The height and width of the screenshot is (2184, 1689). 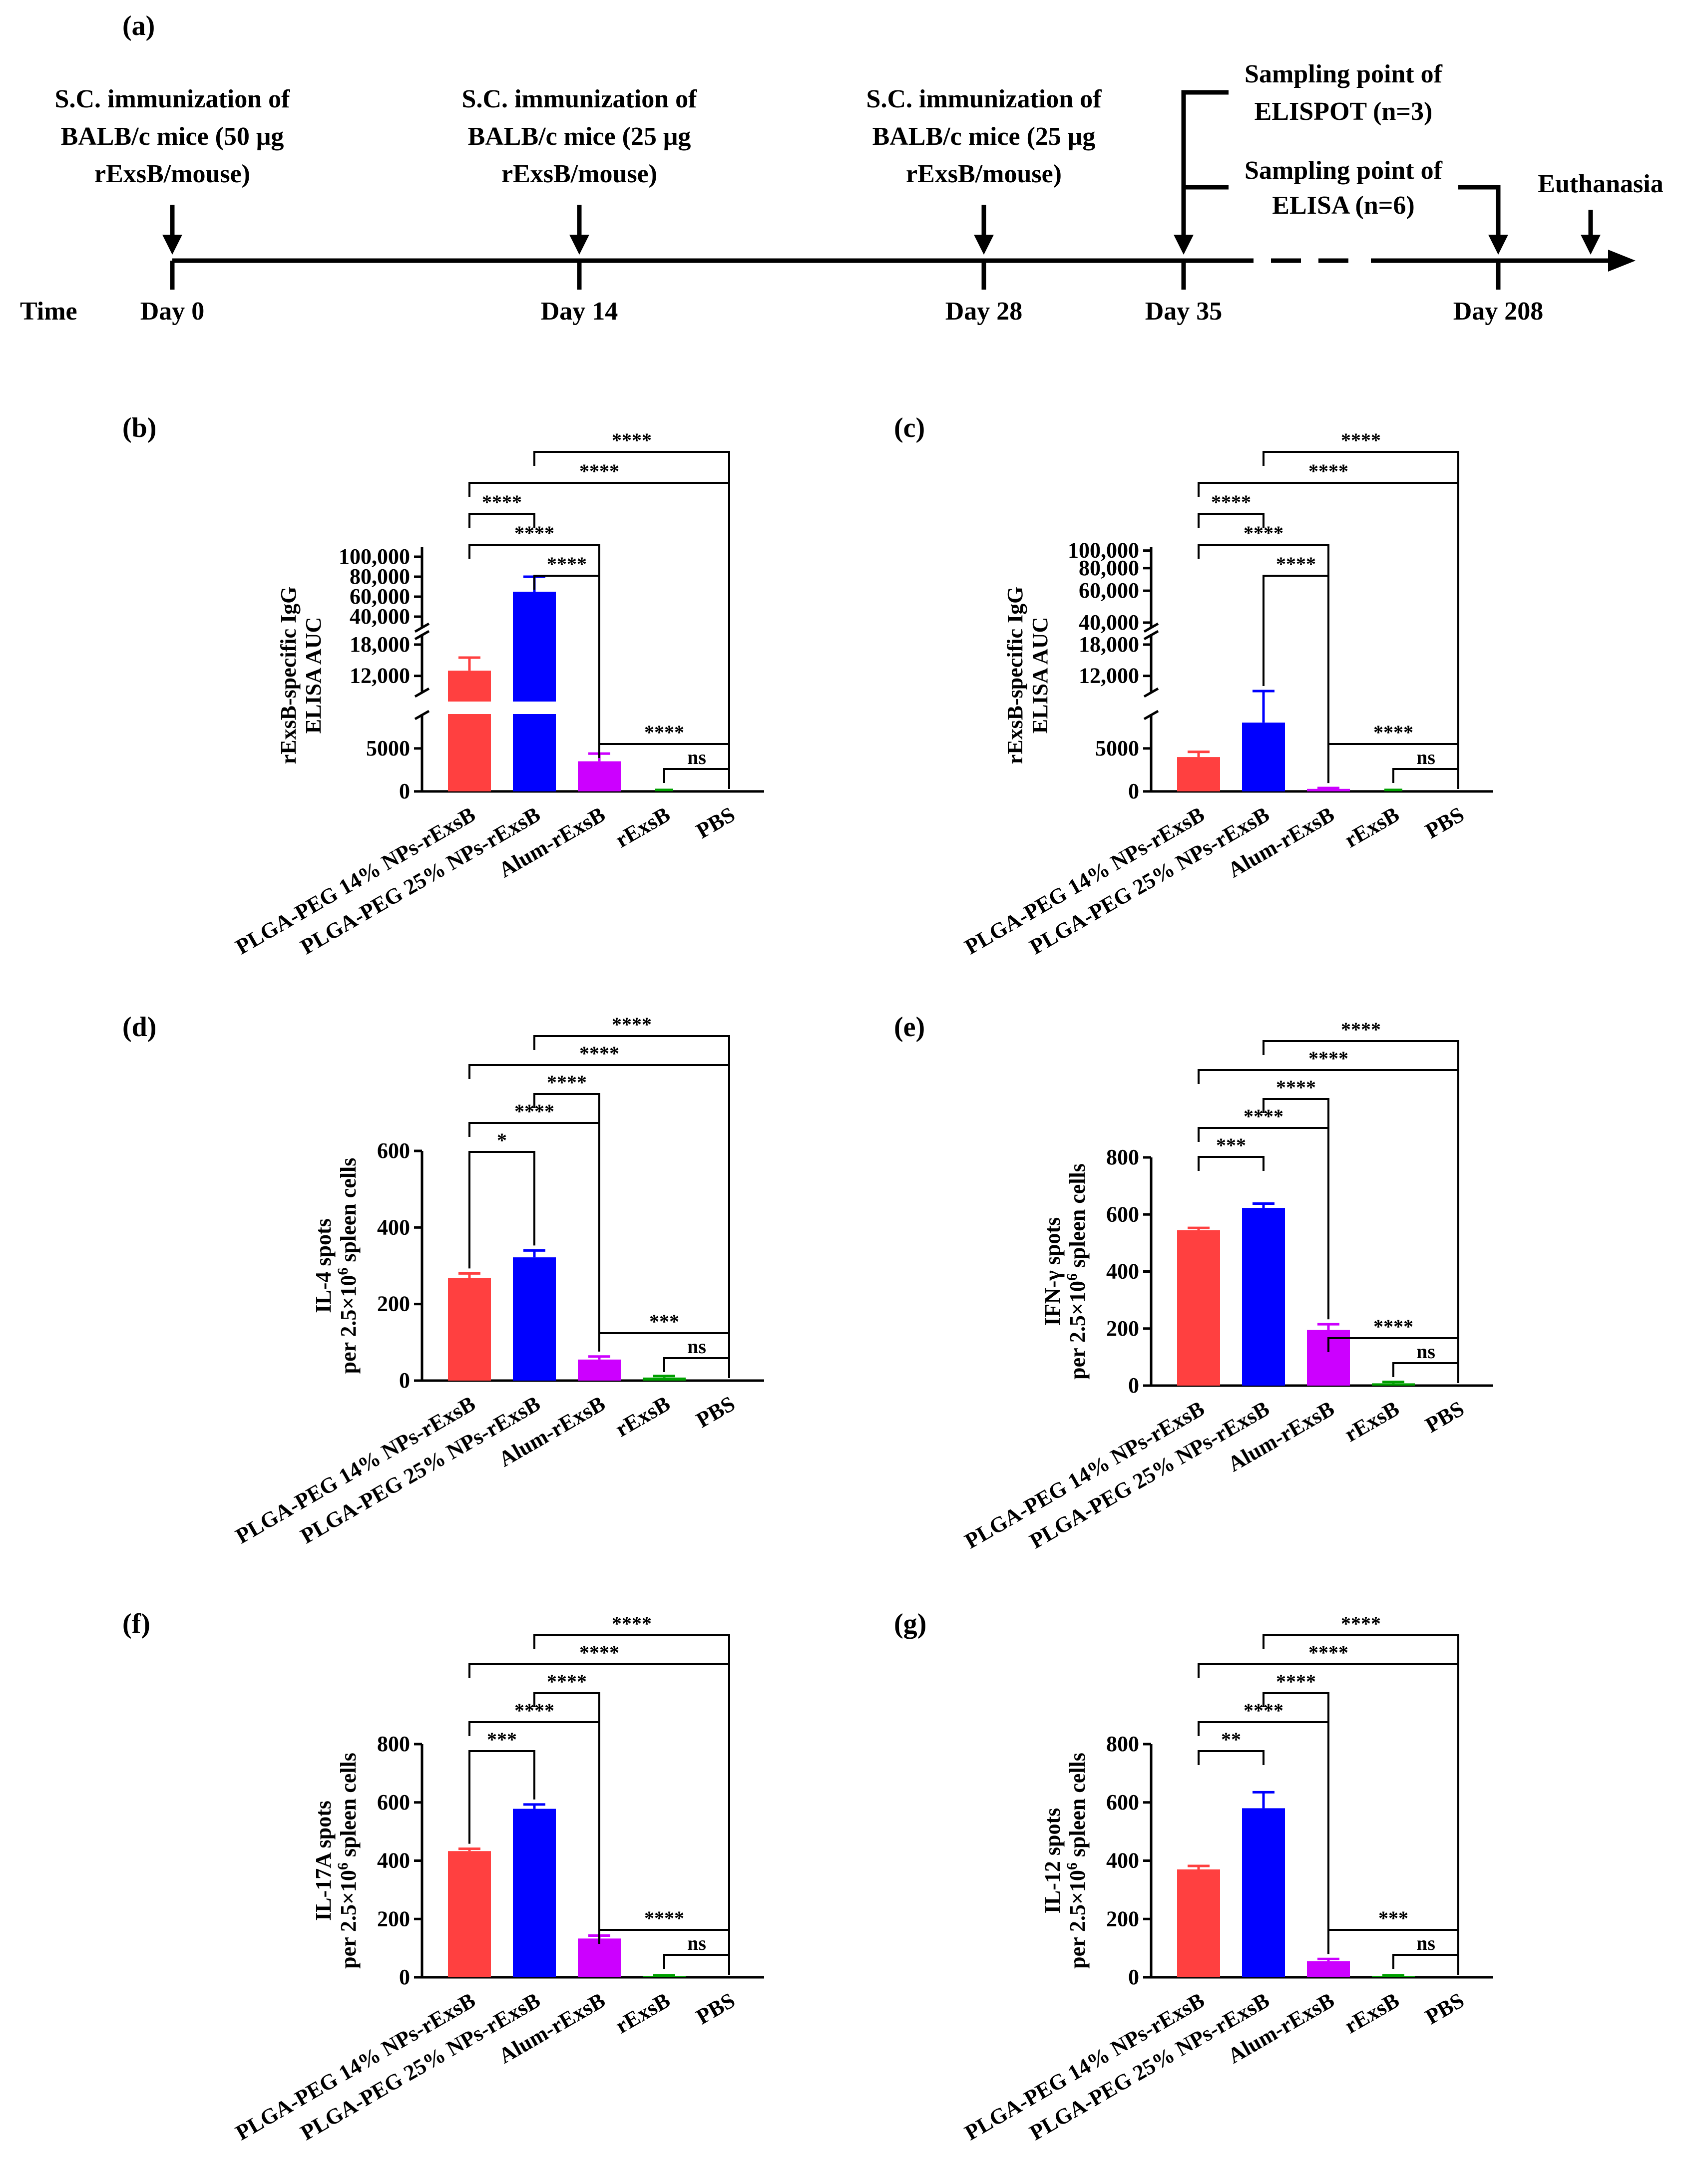 What do you see at coordinates (881, 245) in the screenshot?
I see `timeline-arrow-heads` at bounding box center [881, 245].